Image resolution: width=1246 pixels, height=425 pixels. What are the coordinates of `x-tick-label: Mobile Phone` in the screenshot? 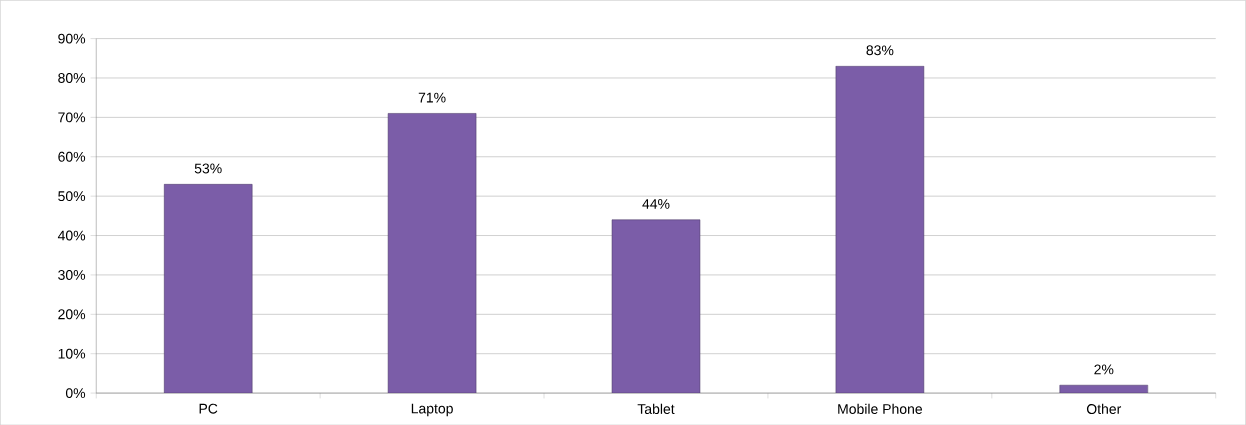 It's located at (880, 408).